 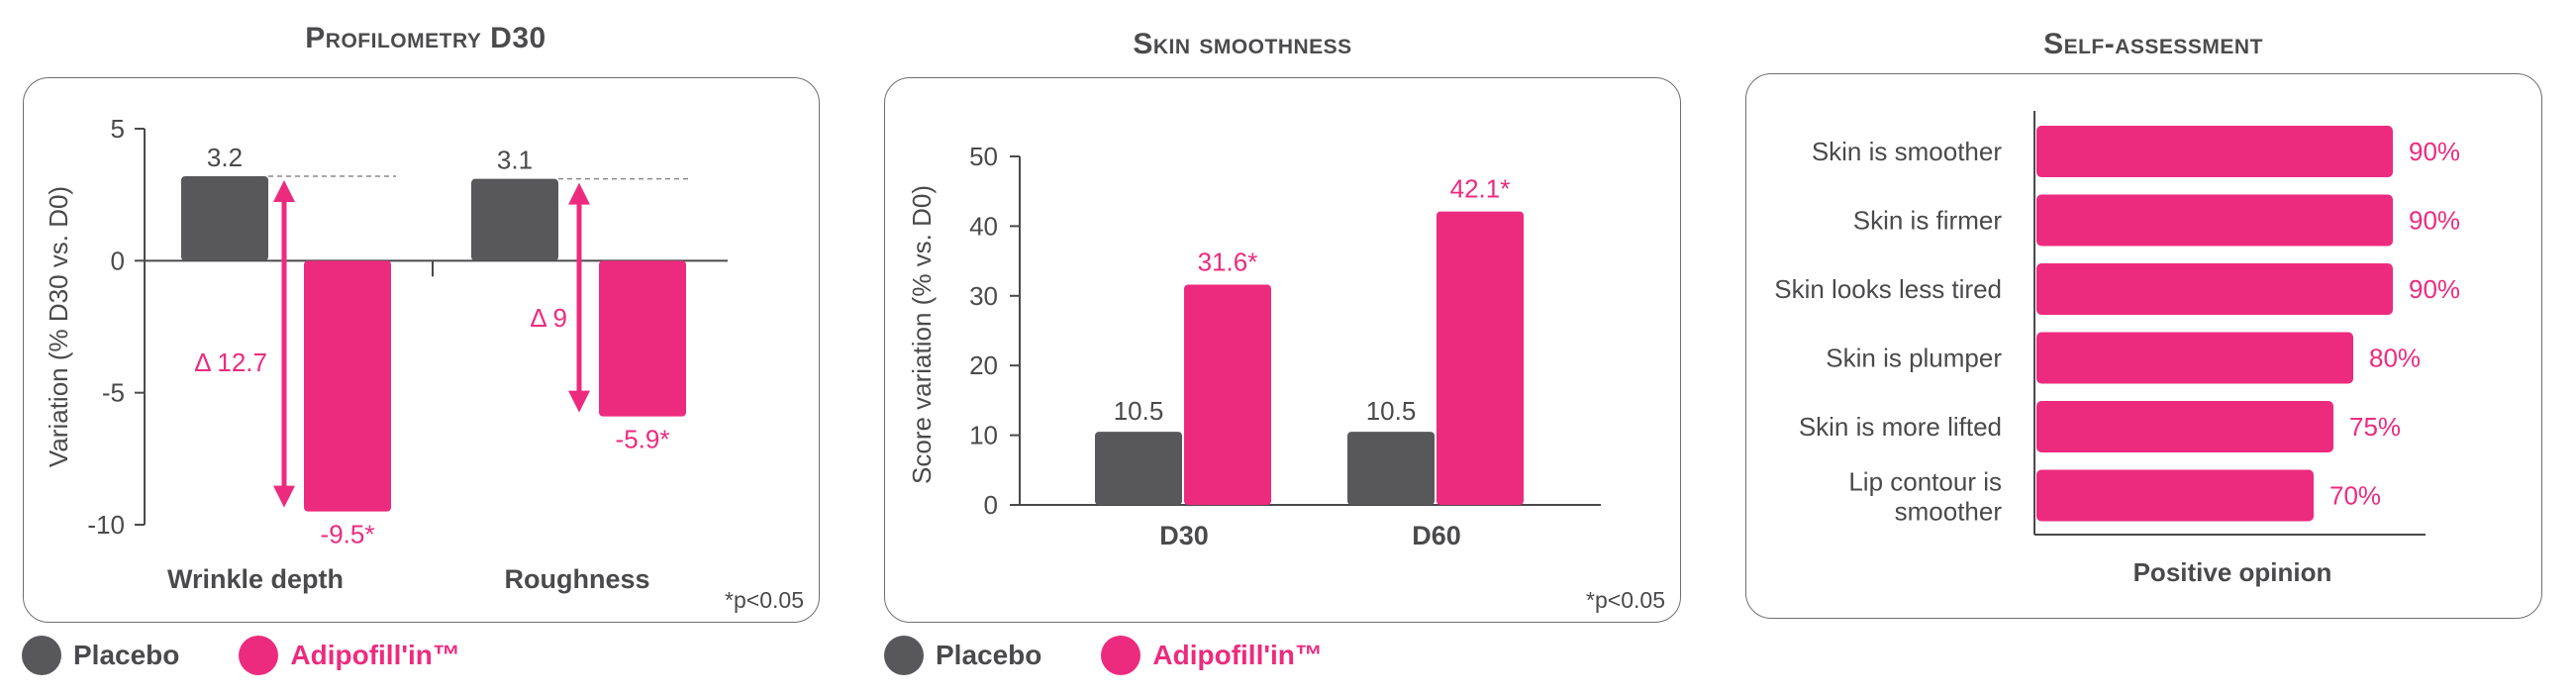 What do you see at coordinates (118, 260) in the screenshot?
I see `chart1-y-tick-label: 0` at bounding box center [118, 260].